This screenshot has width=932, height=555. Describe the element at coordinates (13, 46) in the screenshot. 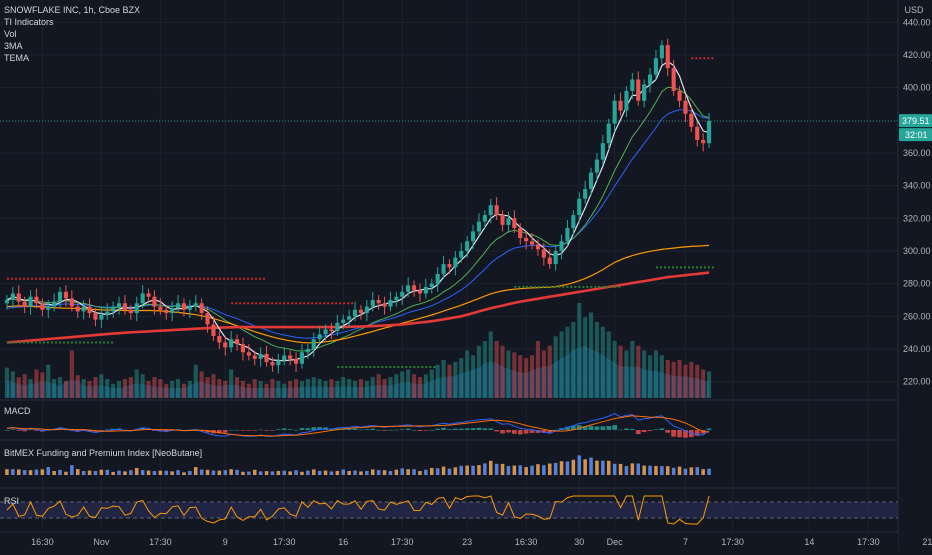

I see `indicator-3ma: 3MA` at that location.